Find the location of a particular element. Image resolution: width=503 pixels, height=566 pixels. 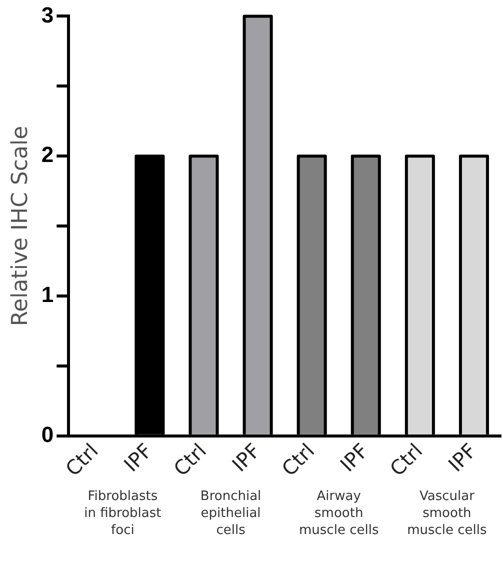

y-axis-title: Relative IHC Scale is located at coordinates (20, 226).